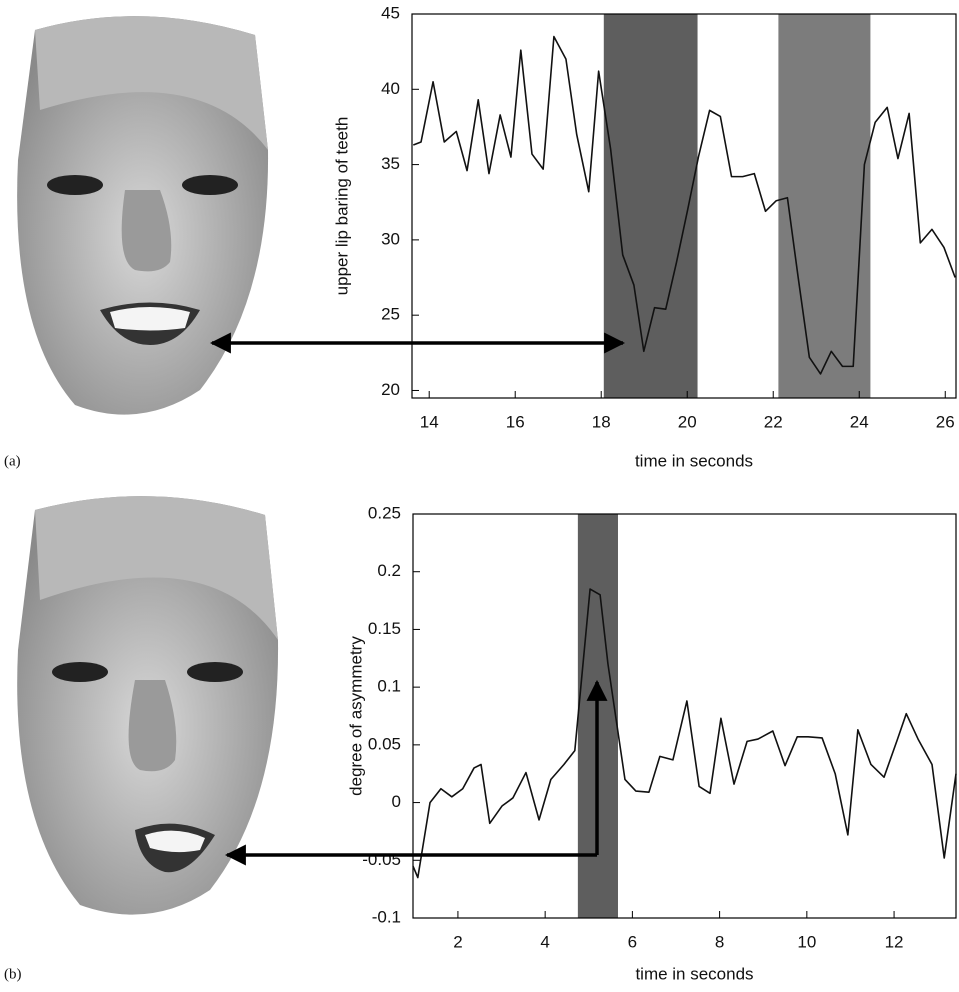  I want to click on y-tick-label: 0.25, so click(384, 512).